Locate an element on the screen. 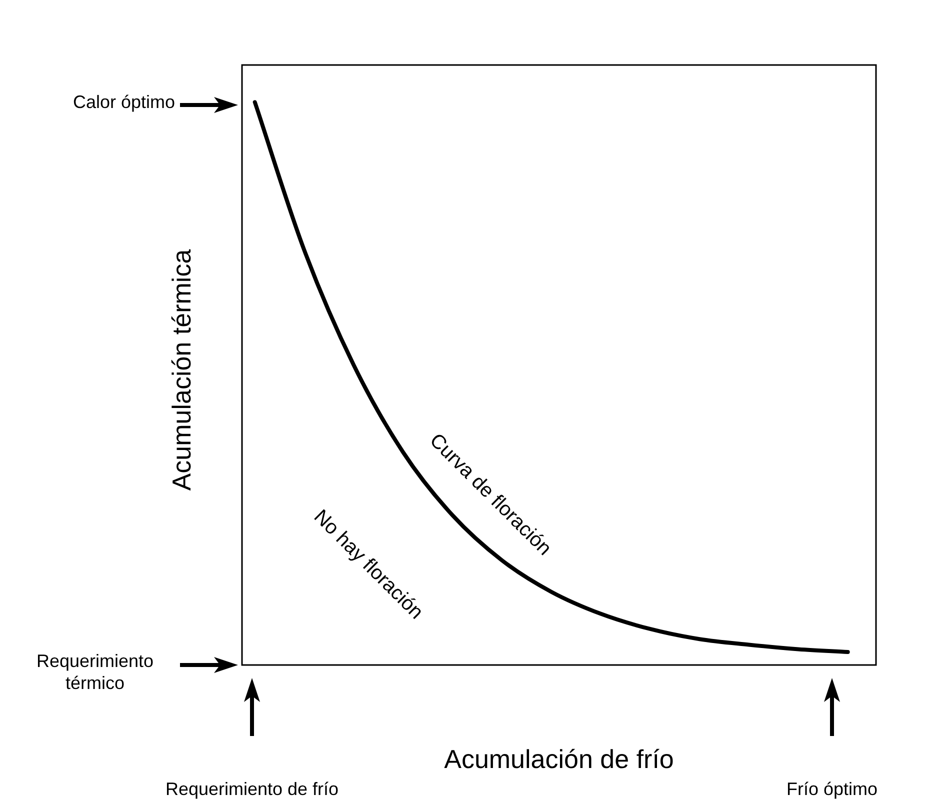 The width and height of the screenshot is (938, 808). text: Requerimiento térmico is located at coordinates (95, 672).